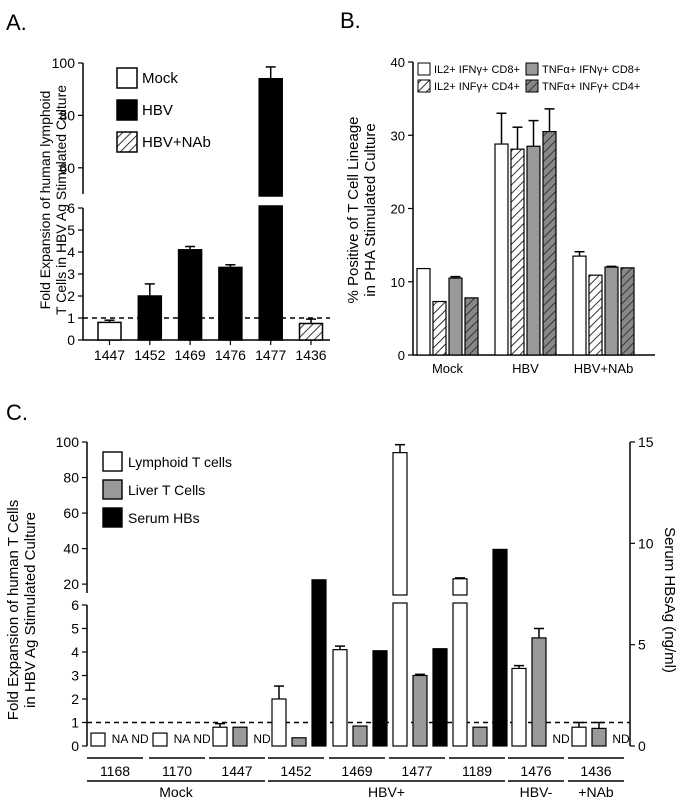 Image resolution: width=684 pixels, height=800 pixels. What do you see at coordinates (109, 355) in the screenshot?
I see `panel-a-xtick-label: 1447` at bounding box center [109, 355].